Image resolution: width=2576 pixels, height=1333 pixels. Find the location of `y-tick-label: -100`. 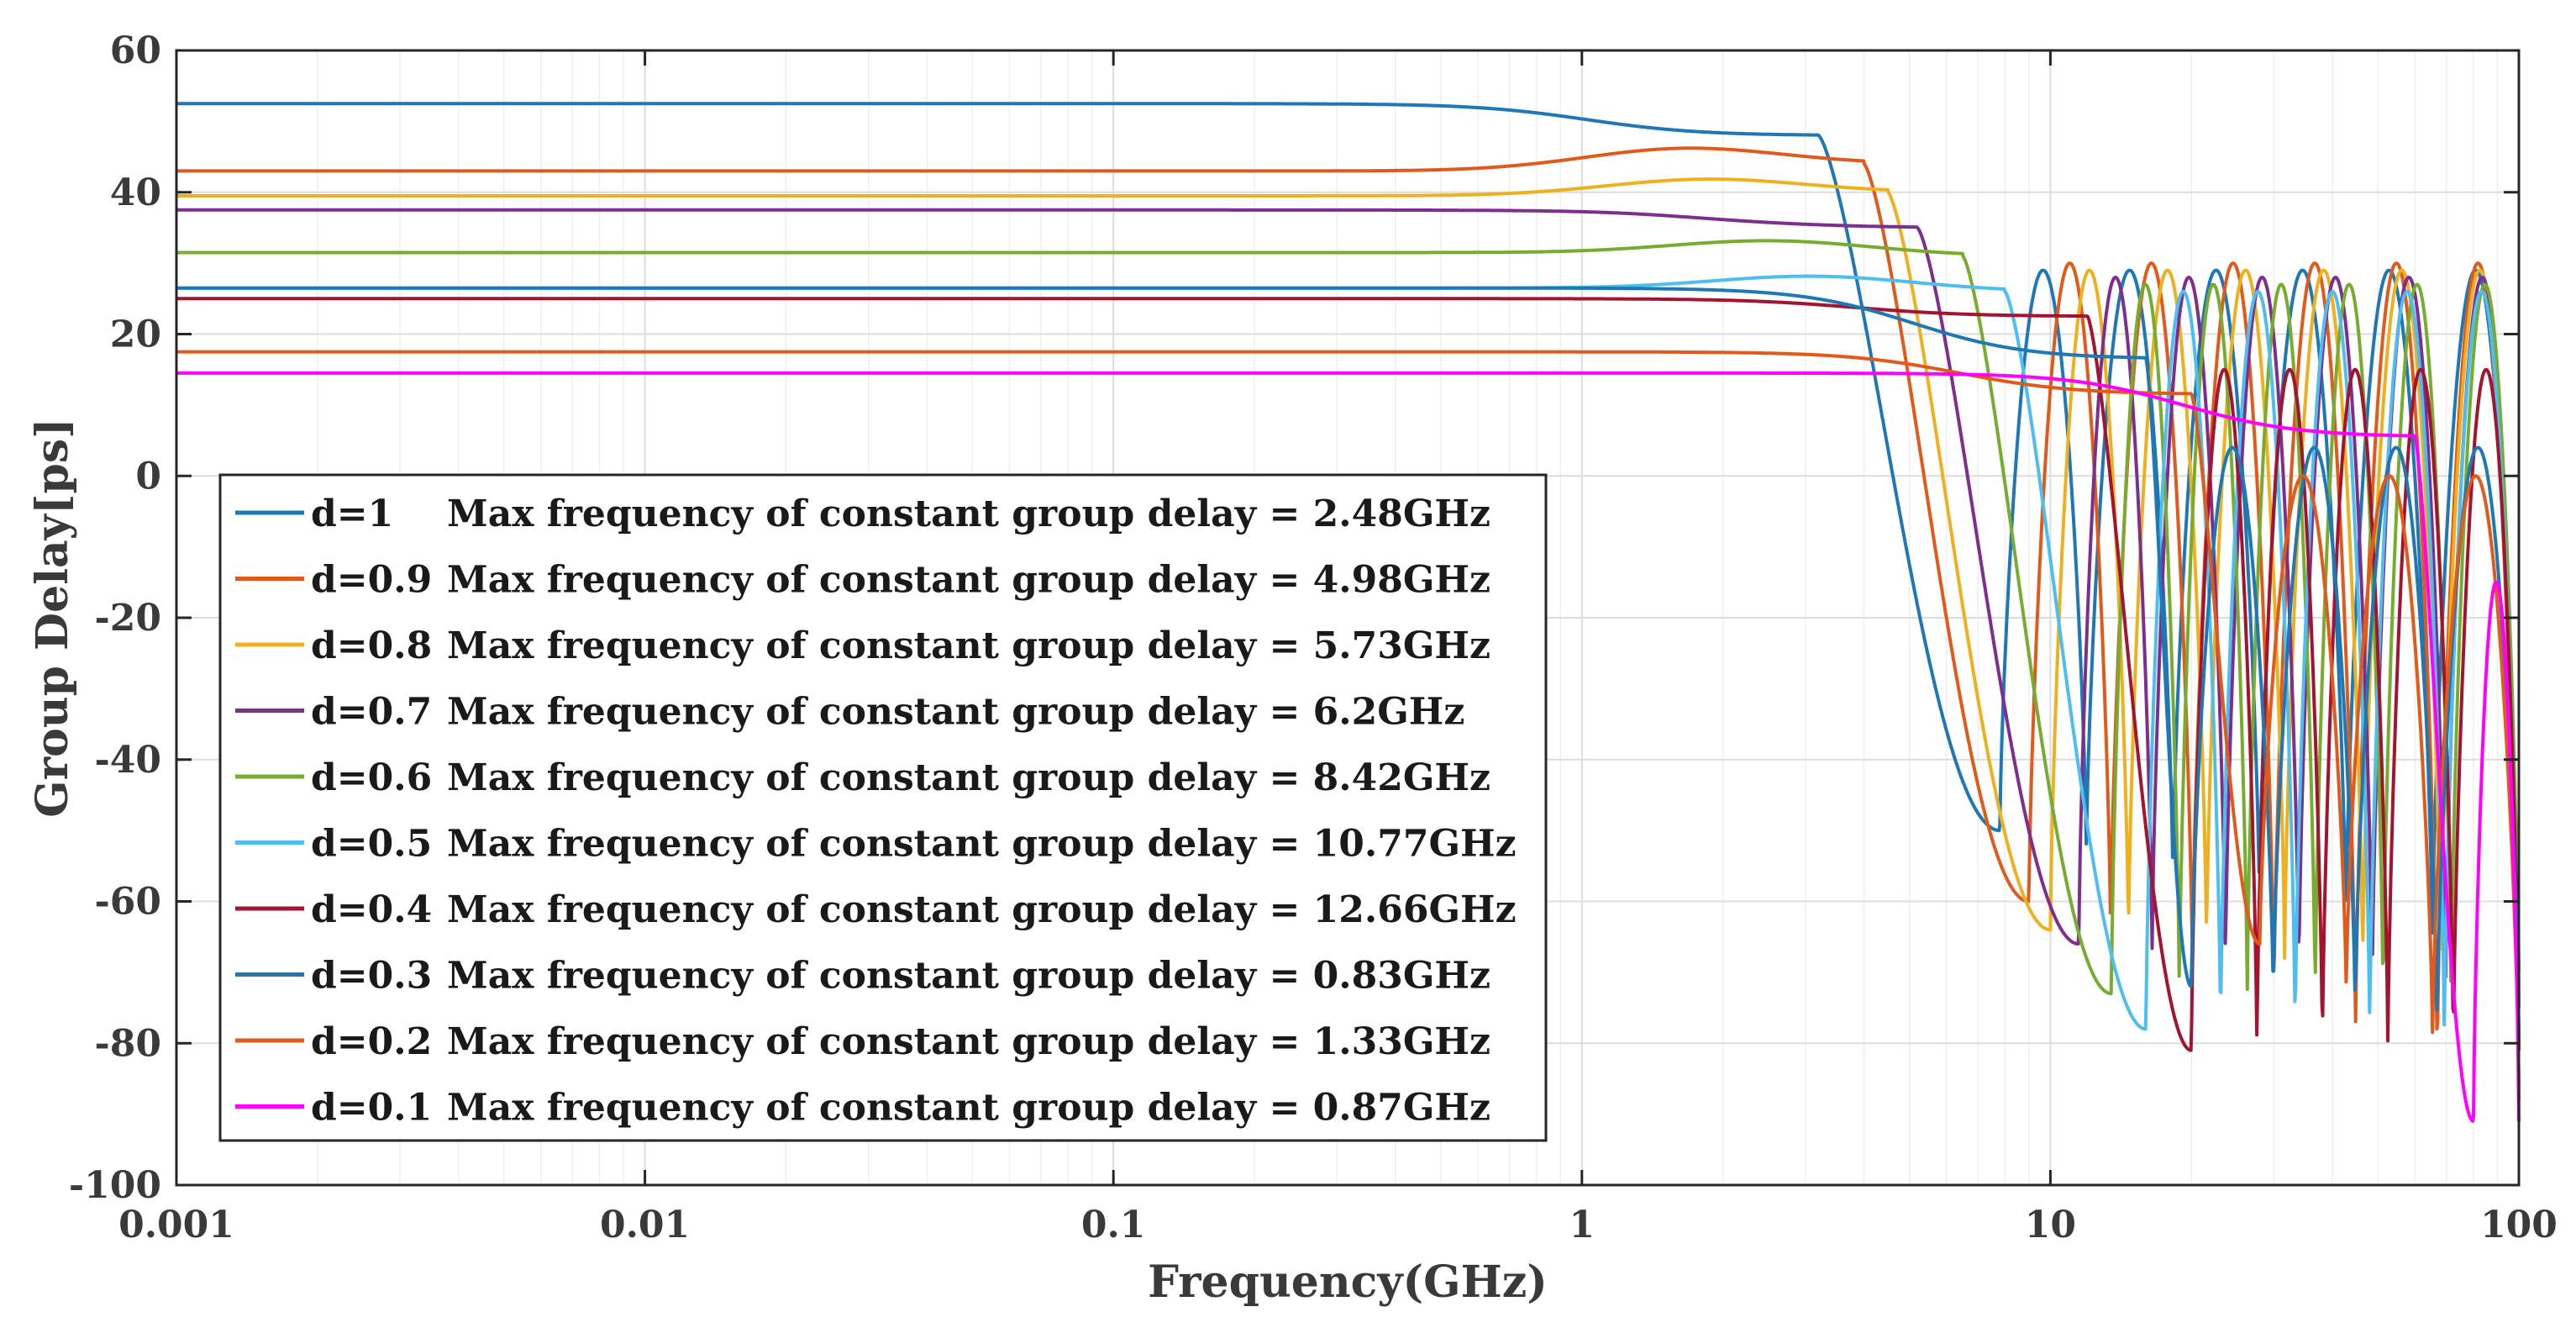

y-tick-label: -100 is located at coordinates (115, 1186).